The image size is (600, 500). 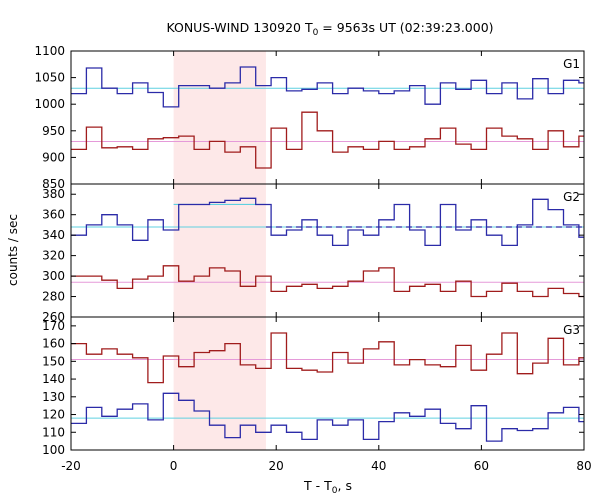 What do you see at coordinates (571, 330) in the screenshot?
I see `panel-label: G3` at bounding box center [571, 330].